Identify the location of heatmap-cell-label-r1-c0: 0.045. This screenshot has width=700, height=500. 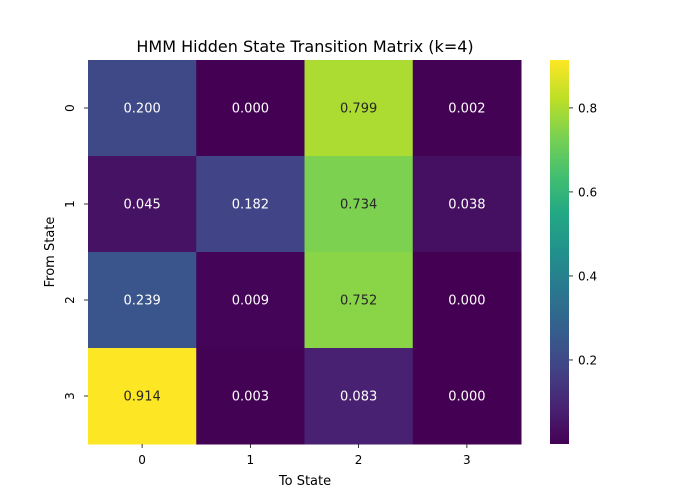
(142, 205).